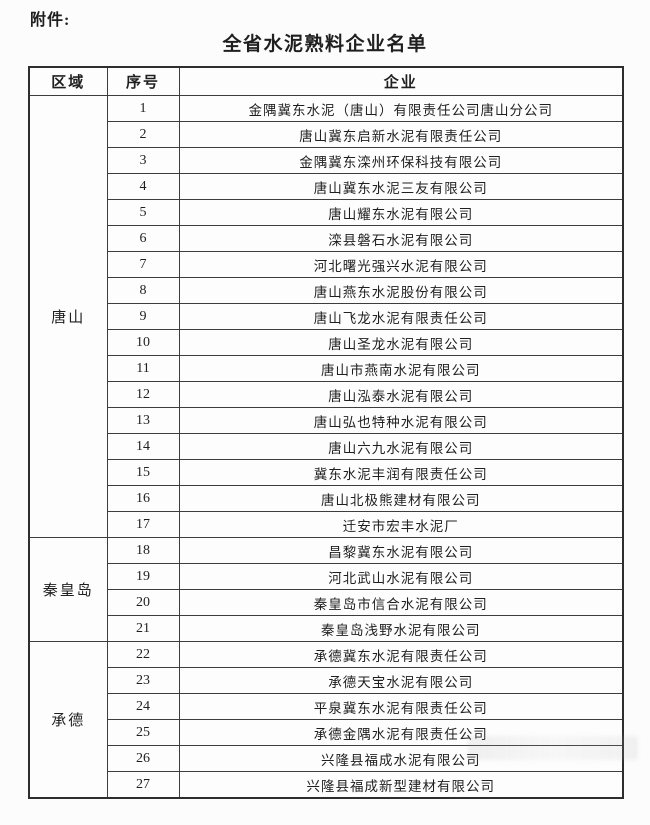 The image size is (650, 825). Describe the element at coordinates (68, 589) in the screenshot. I see `region-cell: 秦皇岛` at that location.